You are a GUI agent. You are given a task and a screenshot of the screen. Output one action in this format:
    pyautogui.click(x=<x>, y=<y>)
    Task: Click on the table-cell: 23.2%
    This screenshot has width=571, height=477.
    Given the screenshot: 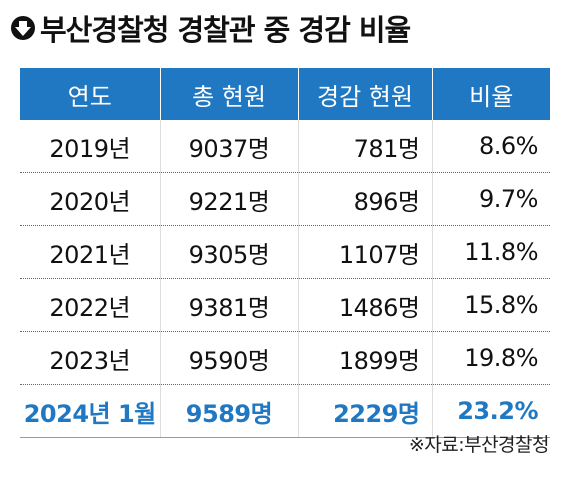 What is the action you would take?
    pyautogui.click(x=490, y=411)
    